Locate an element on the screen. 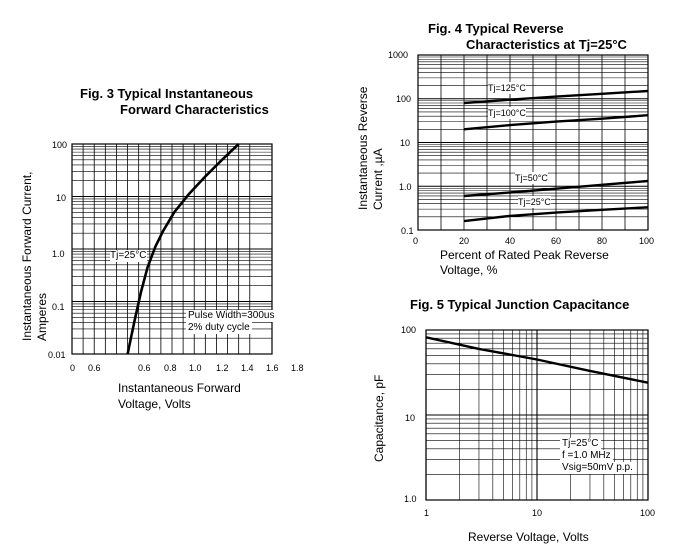 Image resolution: width=700 pixels, height=551 pixels. fig3-series-line is located at coordinates (183, 249).